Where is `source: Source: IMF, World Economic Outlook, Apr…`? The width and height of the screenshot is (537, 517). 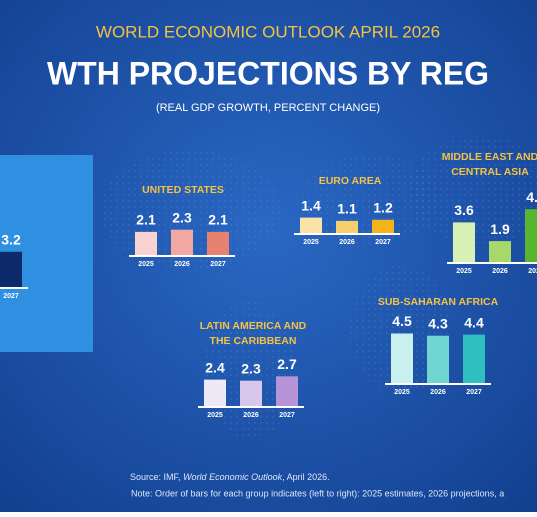
source: Source: IMF, World Economic Outlook, Apr… is located at coordinates (230, 477).